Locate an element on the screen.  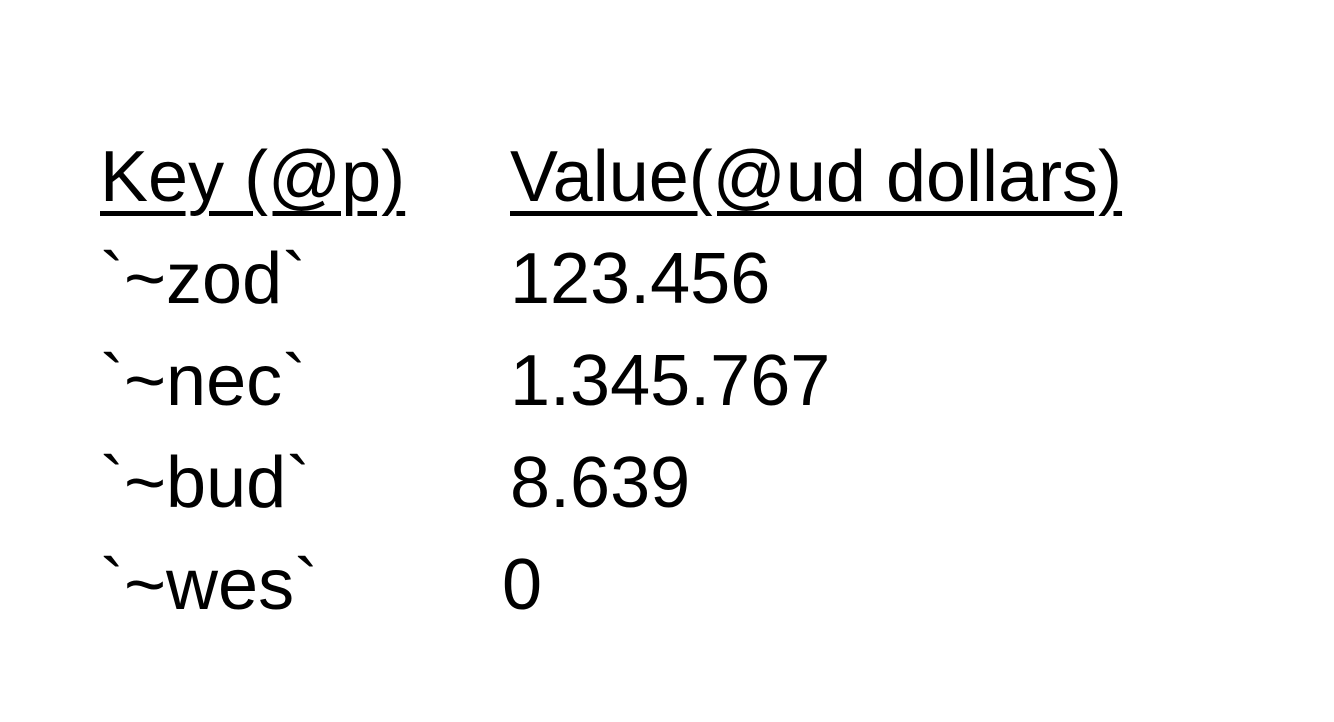
key-cell: `~nec` is located at coordinates (203, 381).